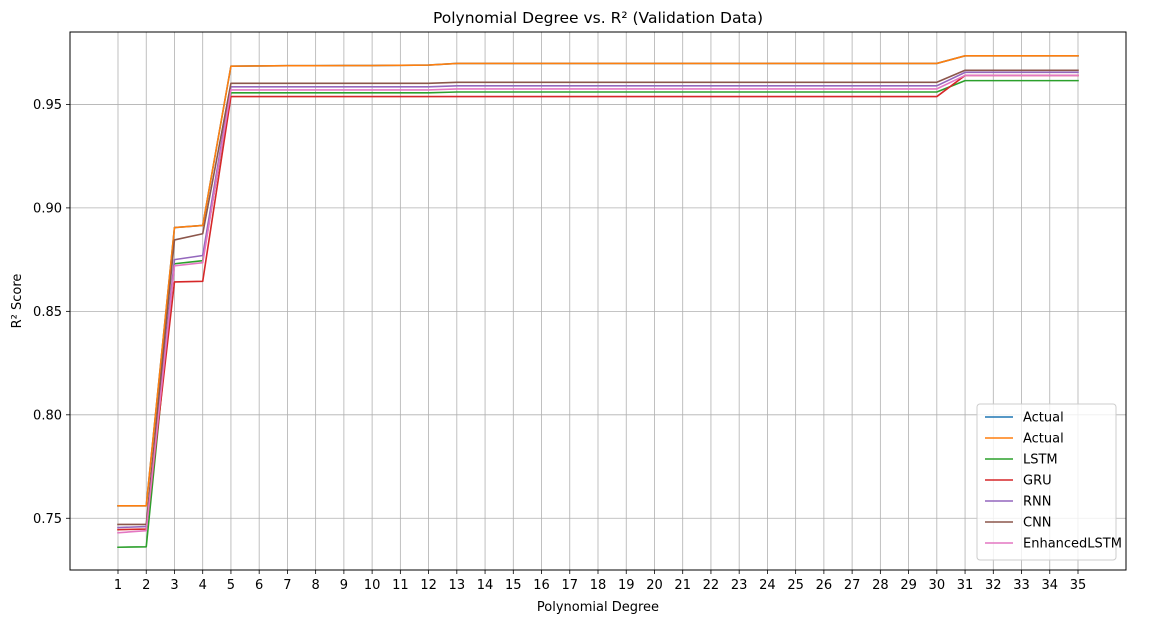  What do you see at coordinates (47, 312) in the screenshot?
I see `y-tick-label: 0.85` at bounding box center [47, 312].